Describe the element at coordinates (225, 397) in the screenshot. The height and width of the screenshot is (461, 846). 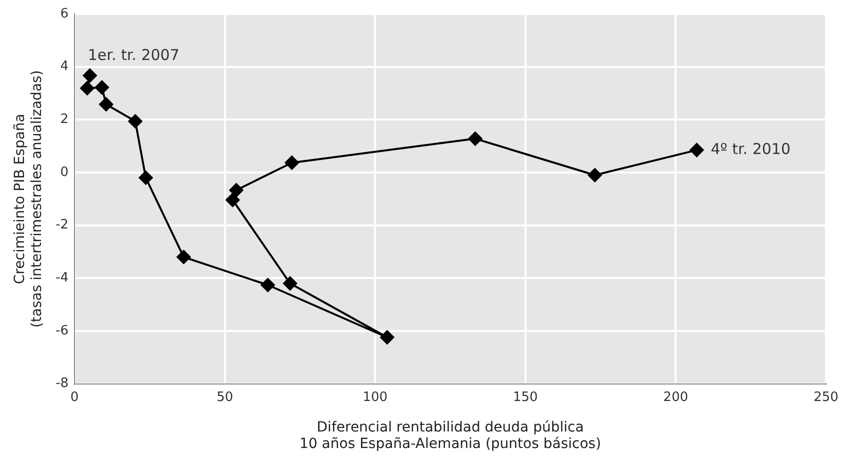
I see `x-tick-label: 50` at that location.